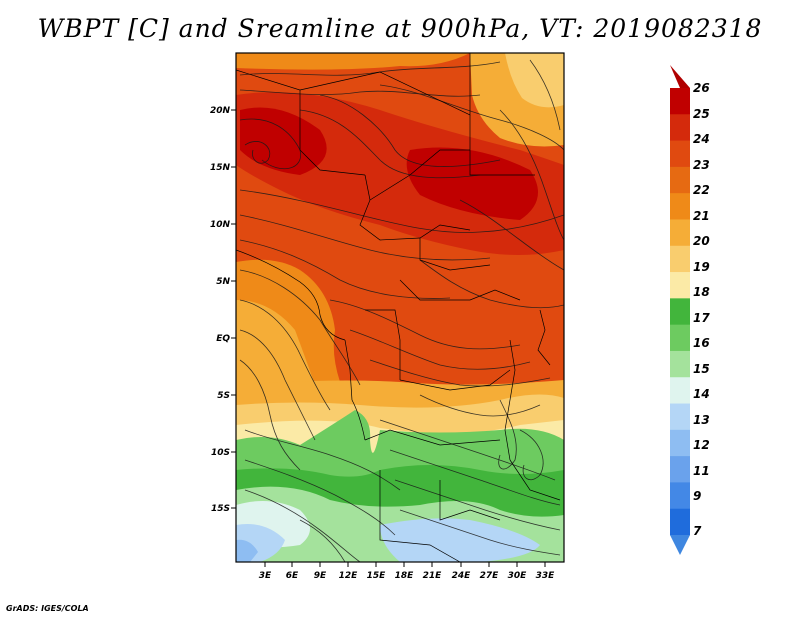 This screenshot has height=618, width=800. I want to click on wbpt-west-max, so click(283, 141).